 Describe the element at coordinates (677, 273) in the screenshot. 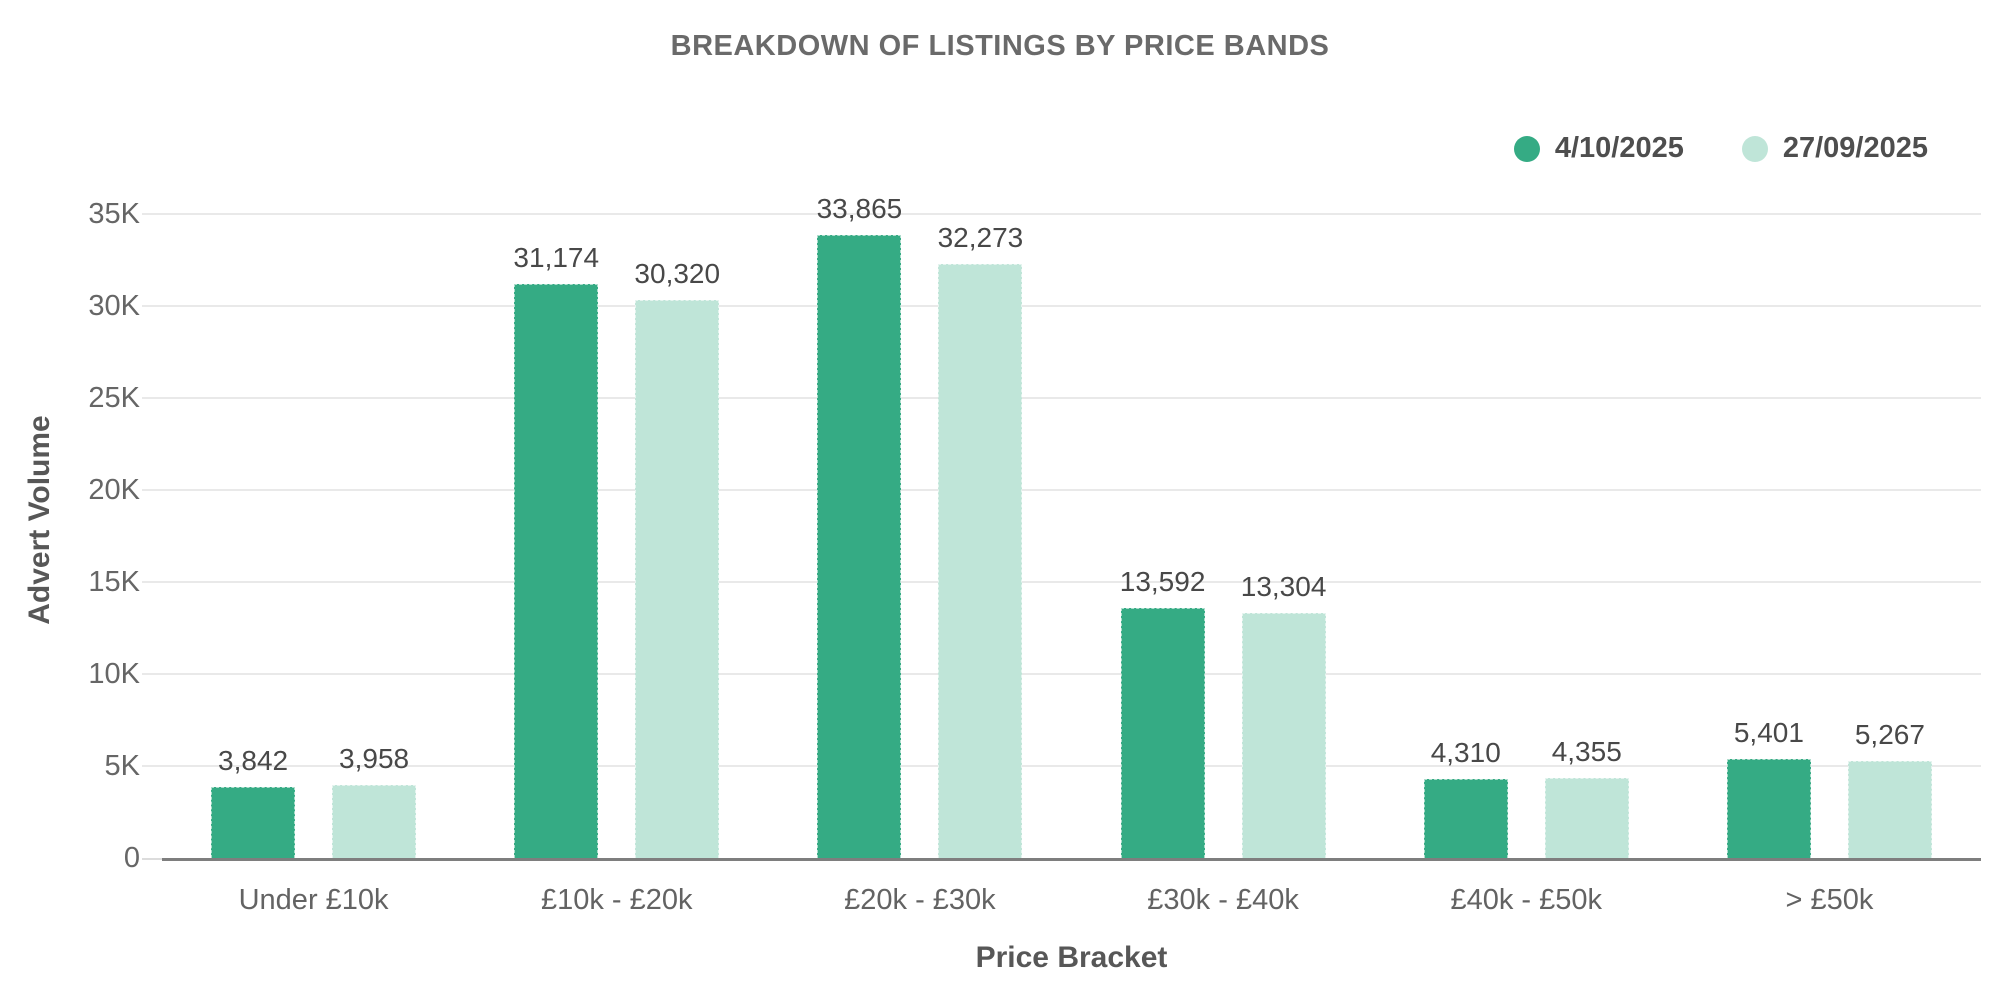

I see `bar-value-label: 30,320` at that location.